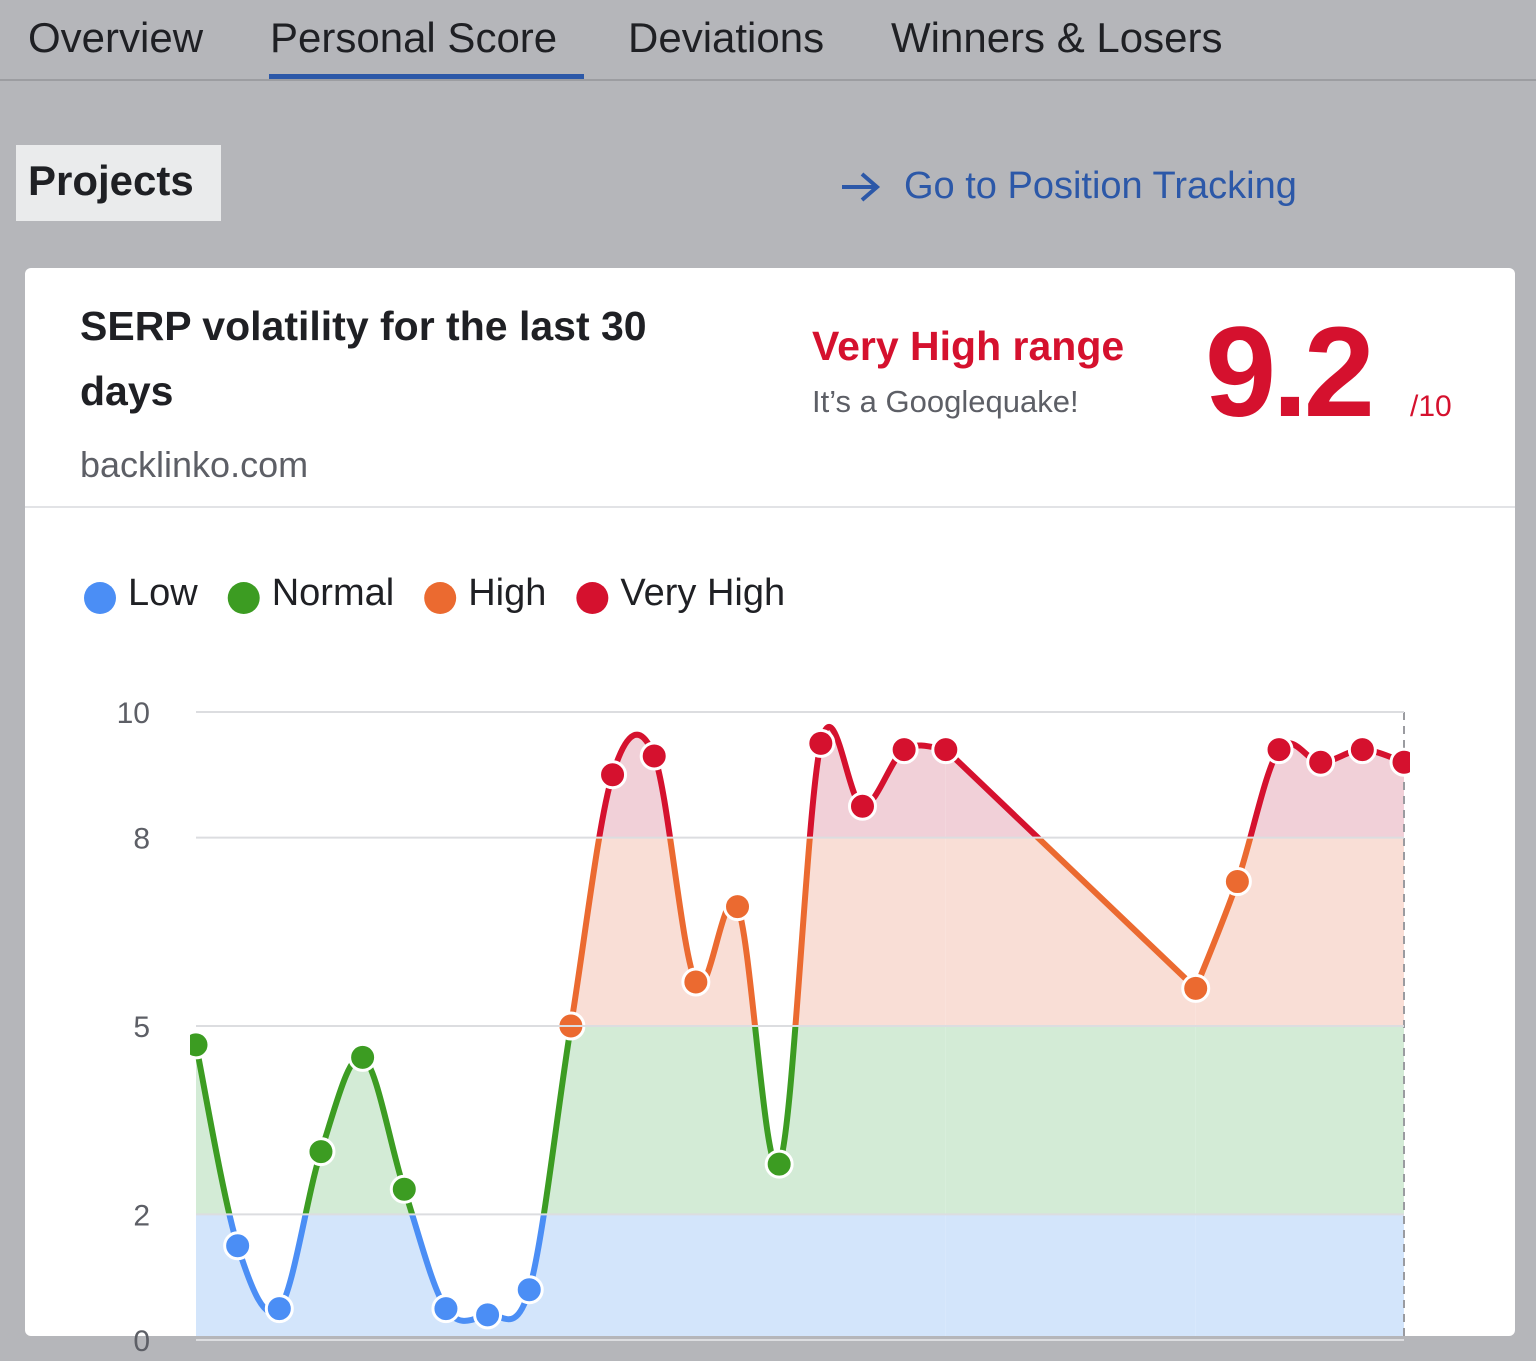  I want to click on card-title: days, so click(126, 391).